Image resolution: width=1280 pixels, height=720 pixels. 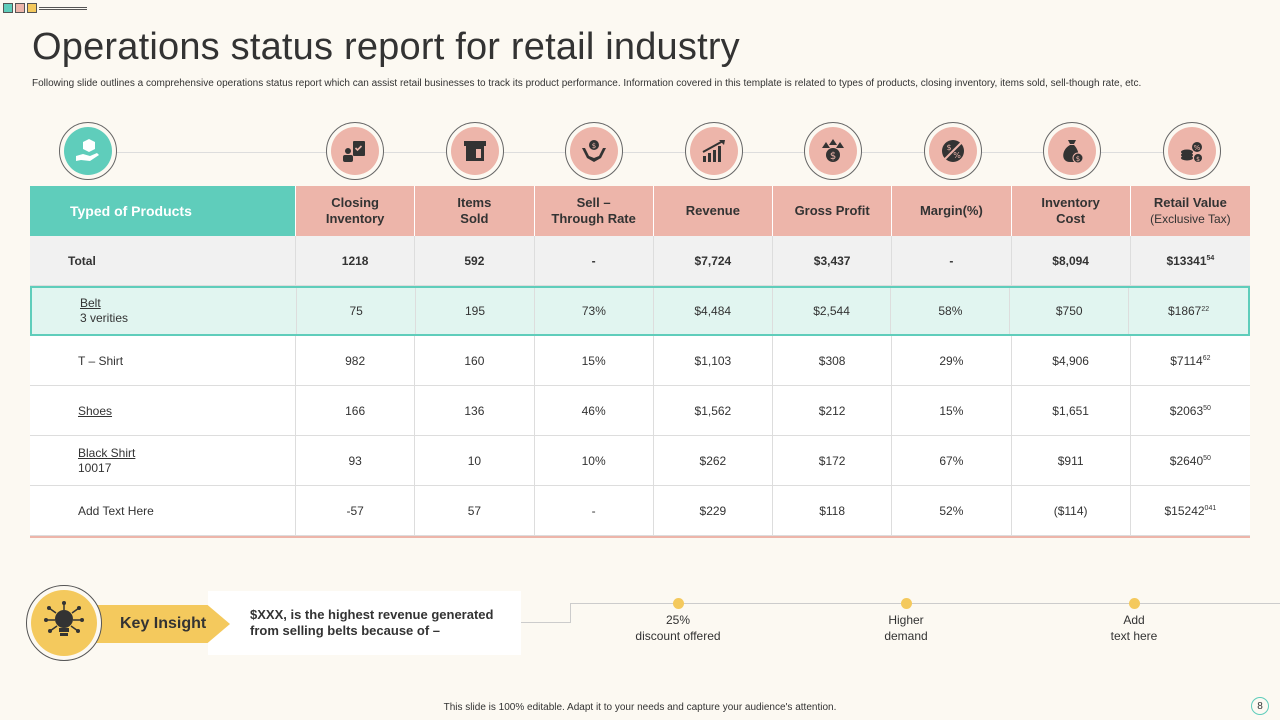 What do you see at coordinates (64, 623) in the screenshot?
I see `lightbulb-network-icon` at bounding box center [64, 623].